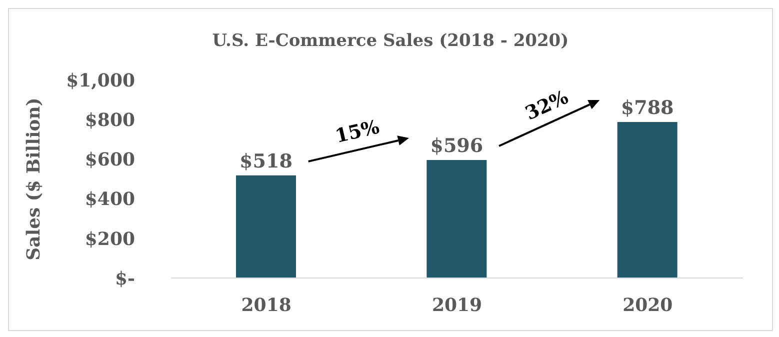  Describe the element at coordinates (100, 81) in the screenshot. I see `y-tick-label: $1,000` at that location.